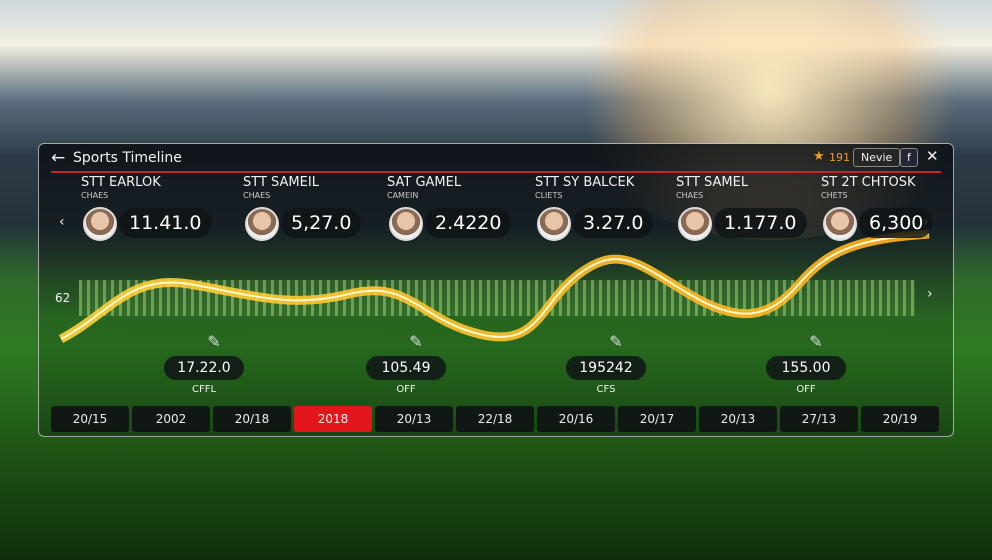 This screenshot has height=560, width=992. What do you see at coordinates (468, 223) in the screenshot?
I see `card-value: 2.4220` at bounding box center [468, 223].